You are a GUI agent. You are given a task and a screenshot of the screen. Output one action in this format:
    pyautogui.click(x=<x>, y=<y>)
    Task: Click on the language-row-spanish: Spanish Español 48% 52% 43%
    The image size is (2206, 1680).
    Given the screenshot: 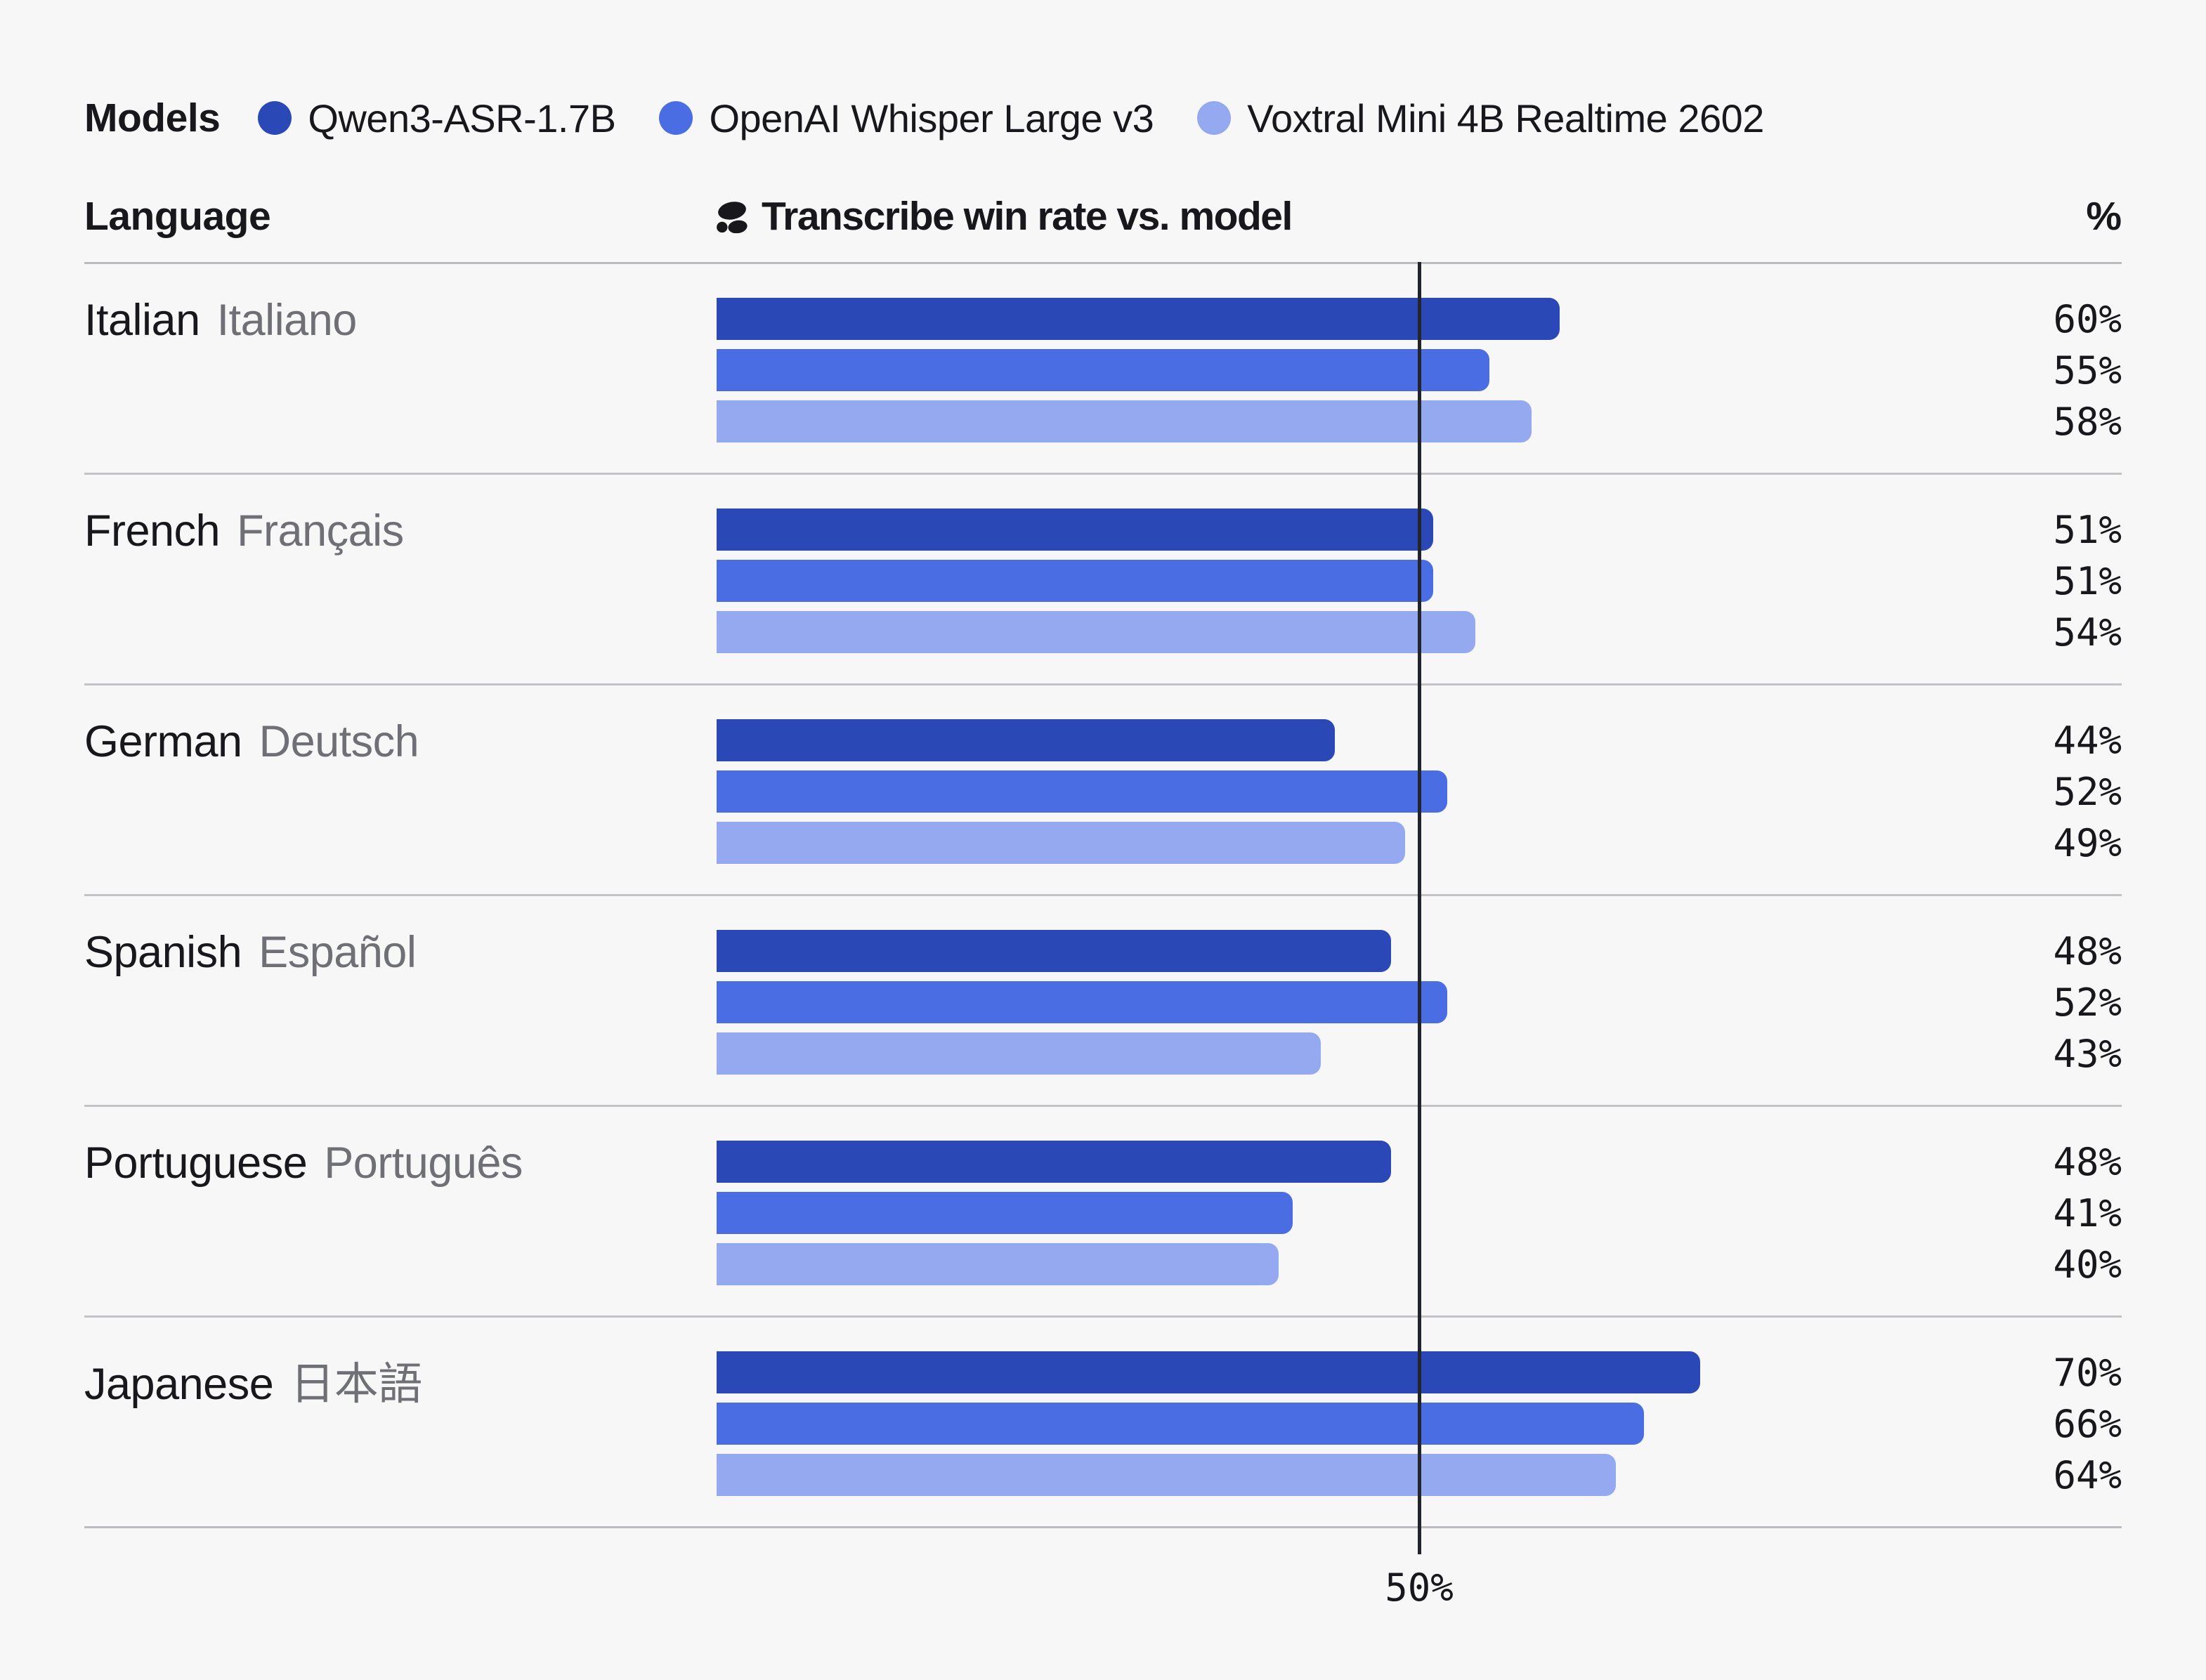 What is the action you would take?
    pyautogui.click(x=1103, y=999)
    